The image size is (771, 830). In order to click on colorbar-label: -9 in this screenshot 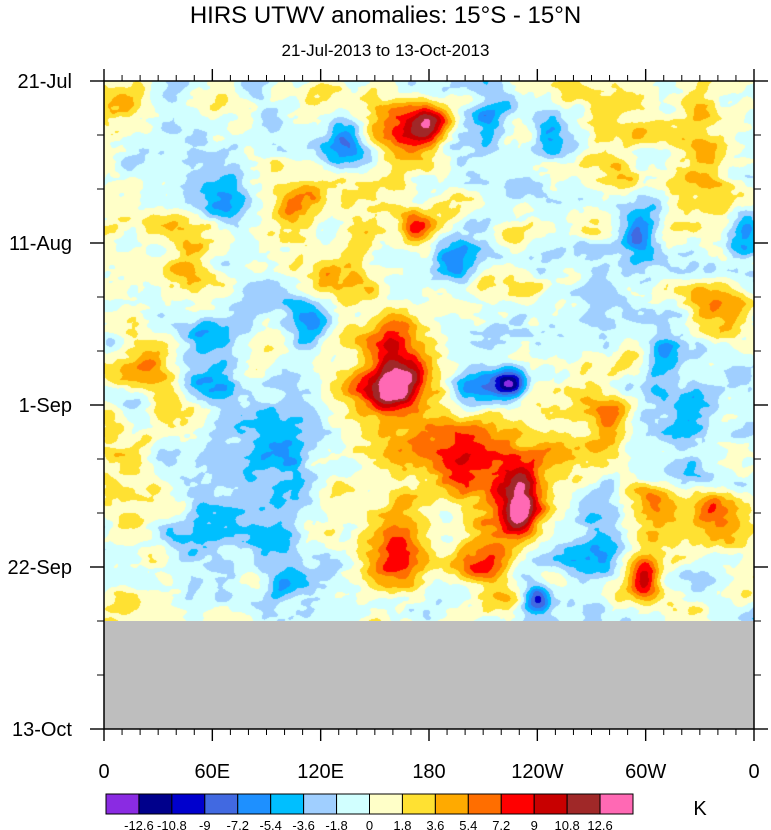, I will do `click(205, 824)`.